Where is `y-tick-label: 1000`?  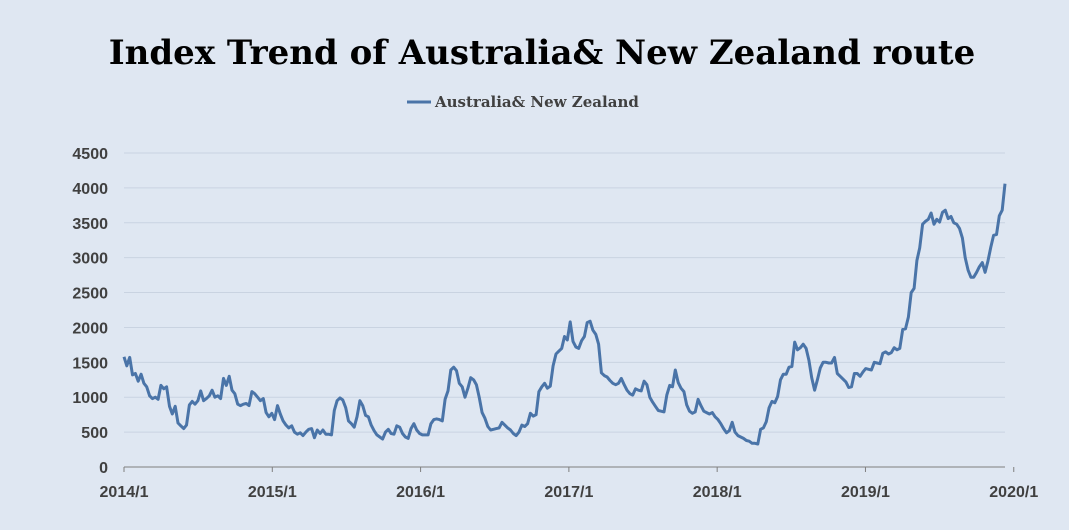
y-tick-label: 1000 is located at coordinates (90, 398).